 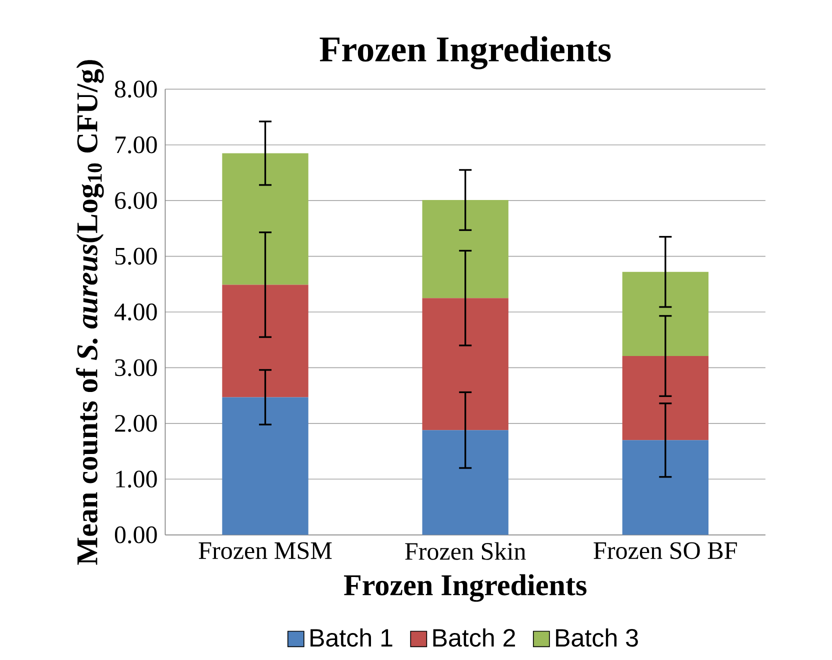 What do you see at coordinates (351, 637) in the screenshot?
I see `legend-label: Batch 1` at bounding box center [351, 637].